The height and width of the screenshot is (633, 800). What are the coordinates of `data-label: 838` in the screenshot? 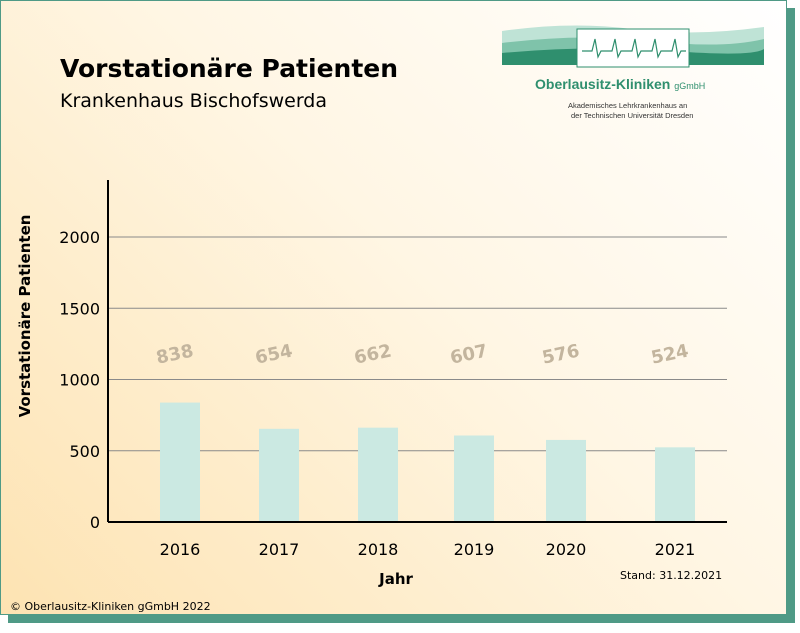 It's located at (174, 354).